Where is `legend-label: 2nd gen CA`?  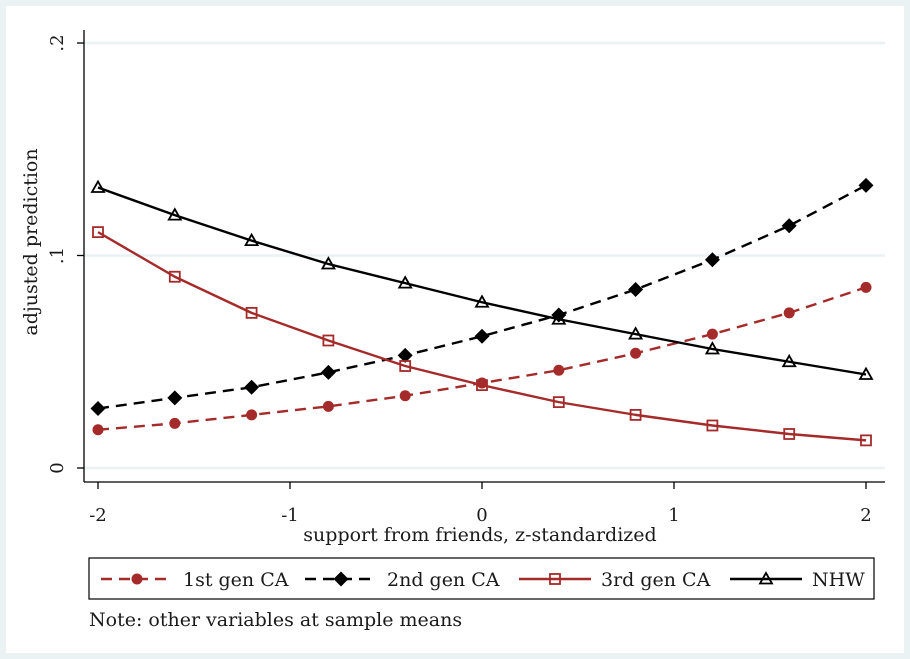
legend-label: 2nd gen CA is located at coordinates (443, 580).